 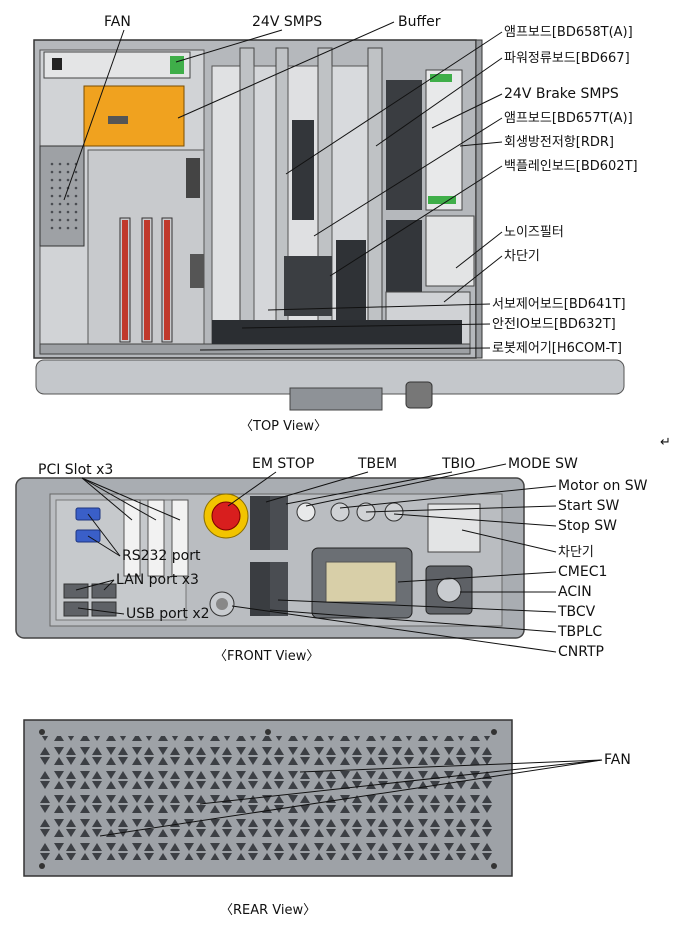 I want to click on label-tbio: TBIO, so click(x=458, y=464).